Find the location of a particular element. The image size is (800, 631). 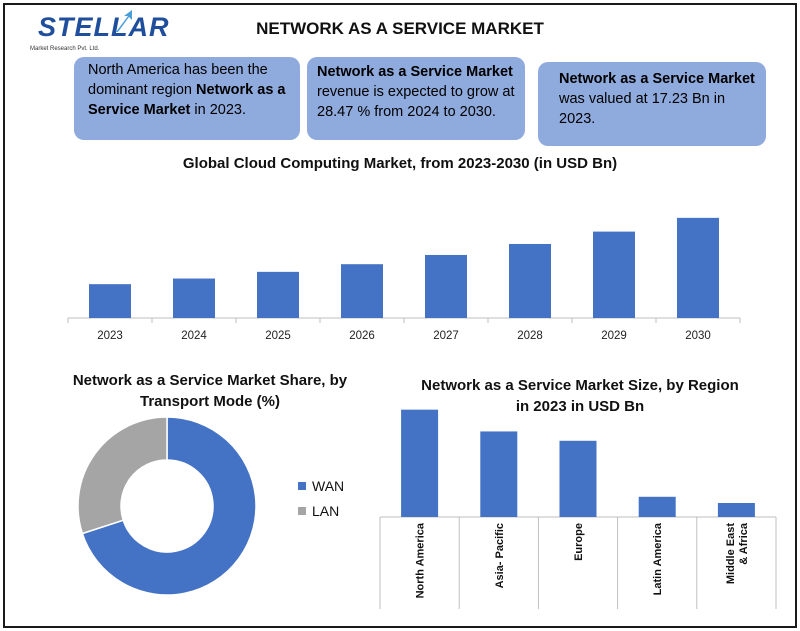

x-tick-label: 2030 is located at coordinates (698, 336).